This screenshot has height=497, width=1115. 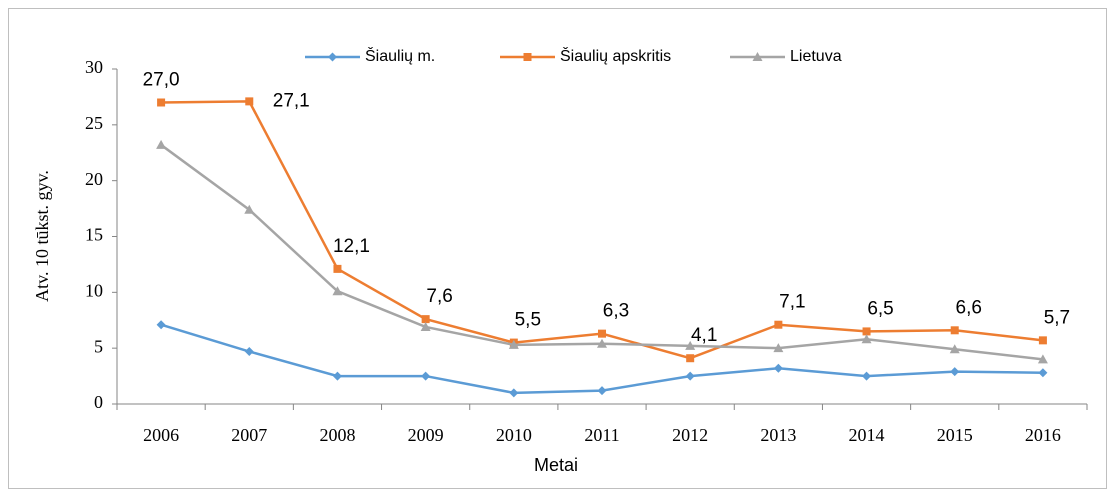 I want to click on data-label: 27,1, so click(x=291, y=100).